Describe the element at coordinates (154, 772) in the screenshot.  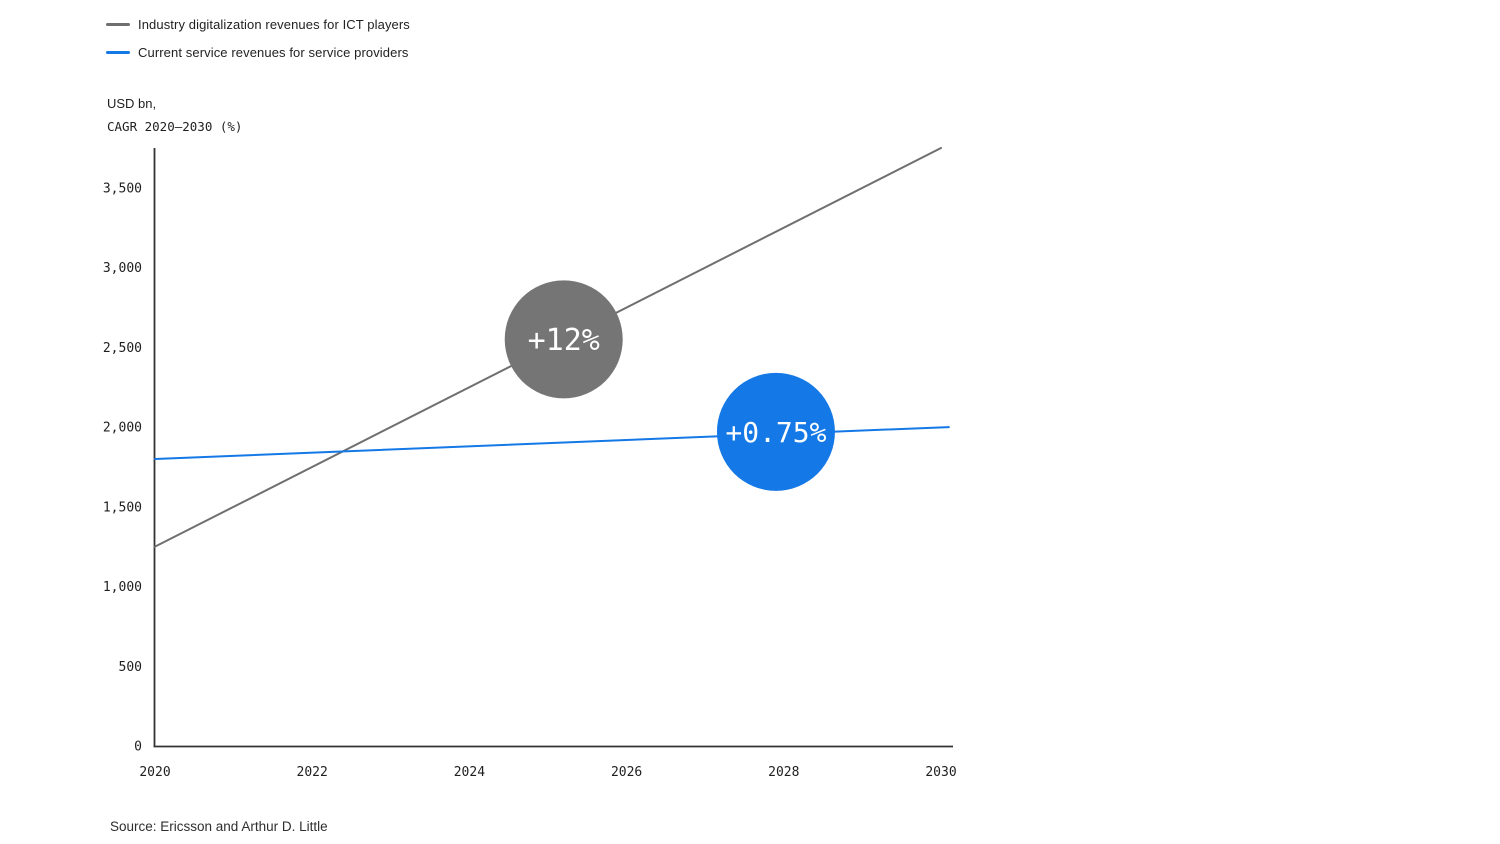
I see `x-tick-label: 2020` at that location.